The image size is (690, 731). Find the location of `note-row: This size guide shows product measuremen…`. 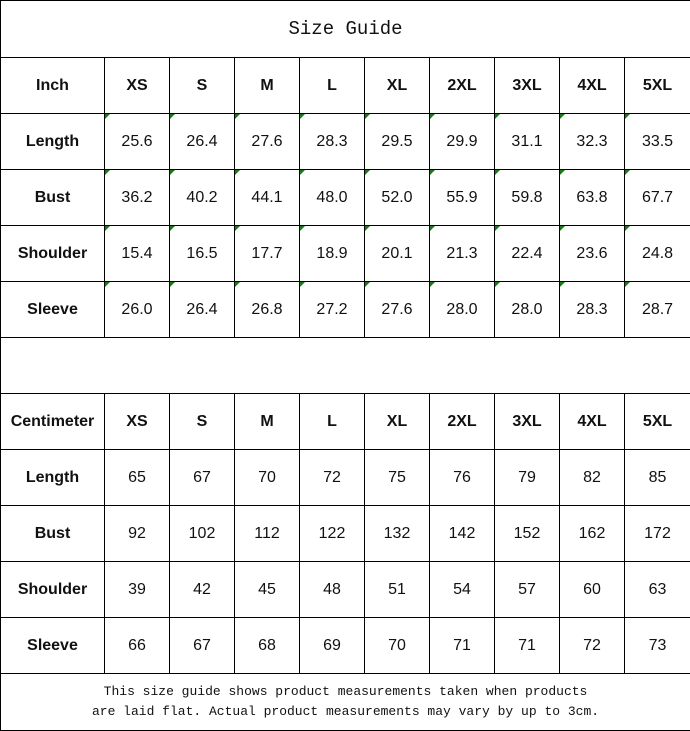

note-row: This size guide shows product measuremen… is located at coordinates (345, 702).